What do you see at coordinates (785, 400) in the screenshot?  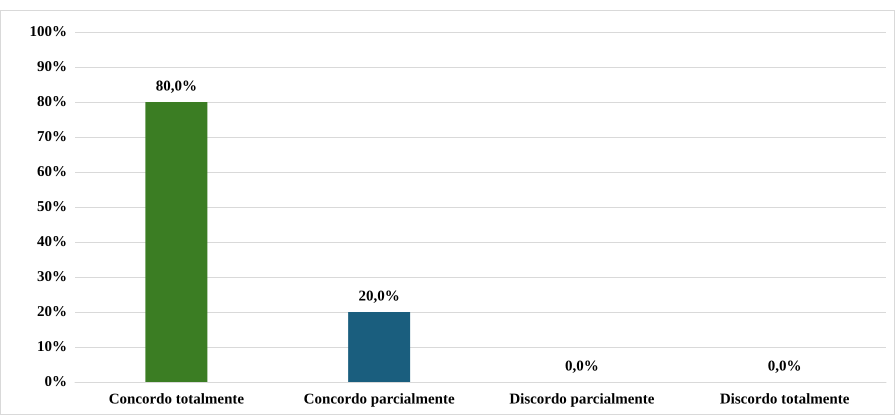 I see `x-tick-label: Discordo totalmente` at bounding box center [785, 400].